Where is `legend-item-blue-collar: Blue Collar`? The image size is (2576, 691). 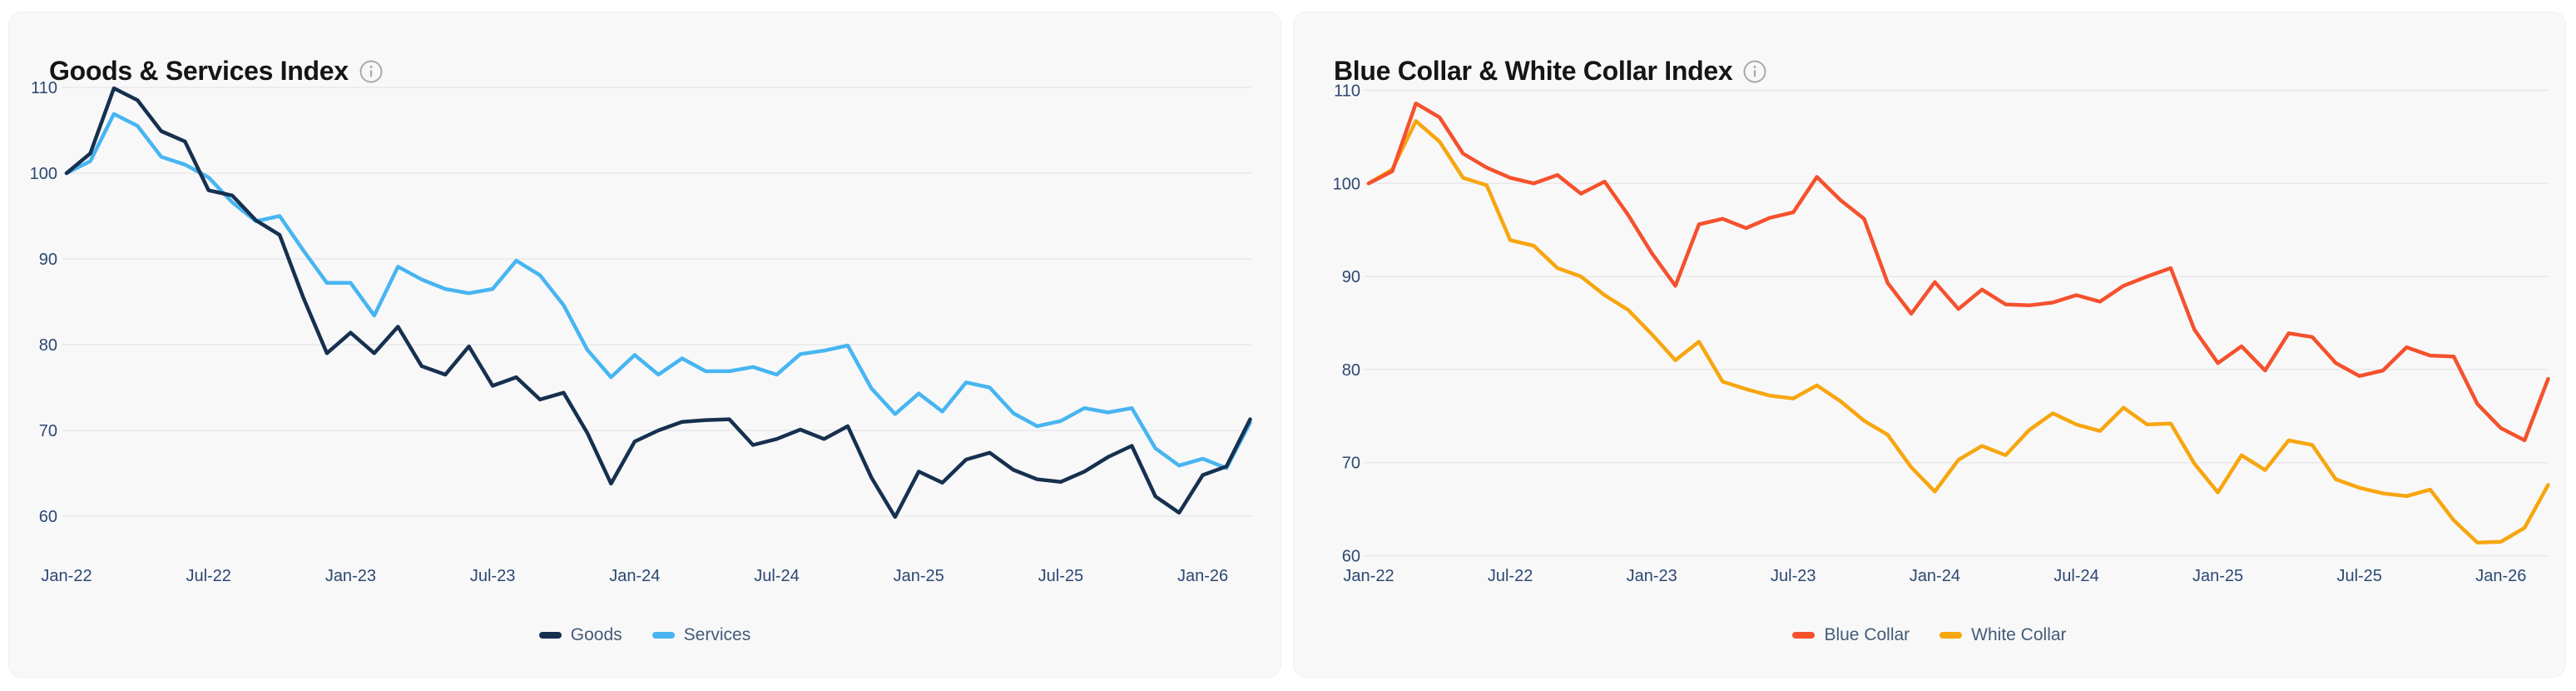
legend-item-blue-collar: Blue Collar is located at coordinates (1851, 635).